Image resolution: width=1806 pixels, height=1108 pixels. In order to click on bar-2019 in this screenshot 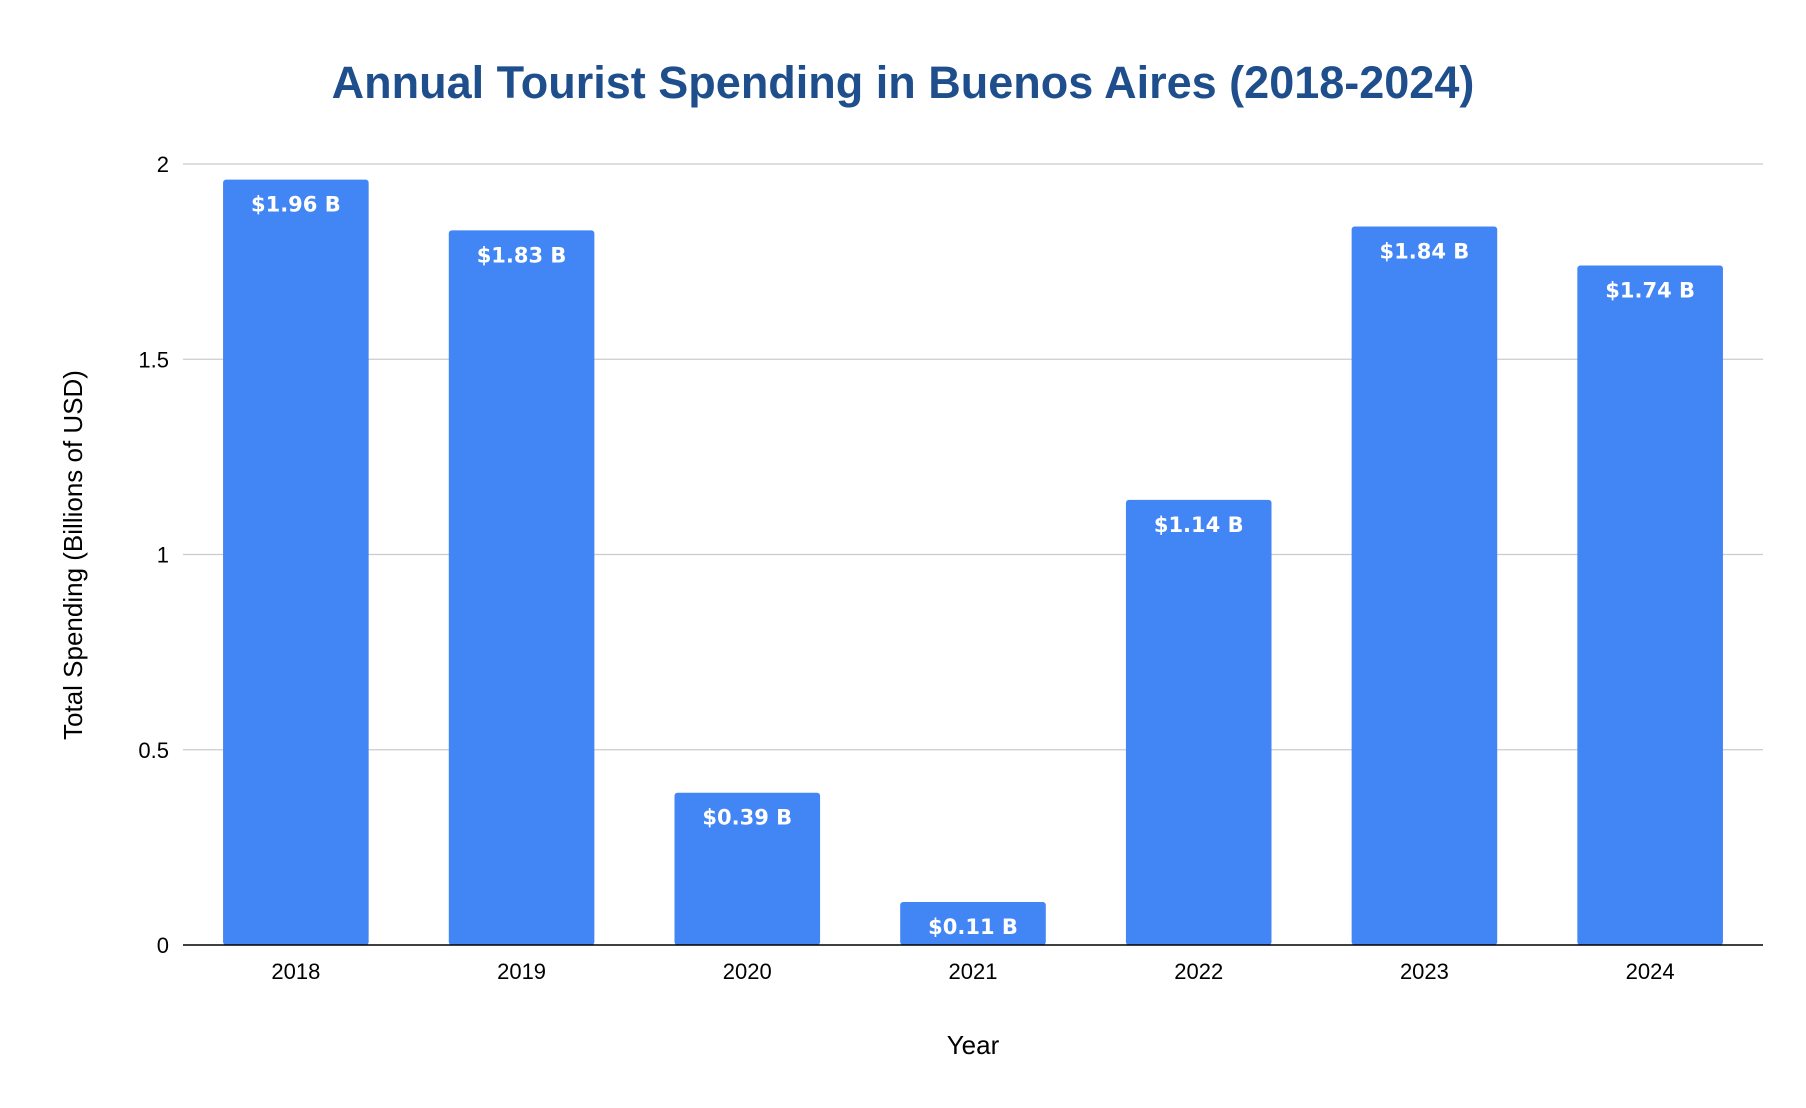, I will do `click(521, 587)`.